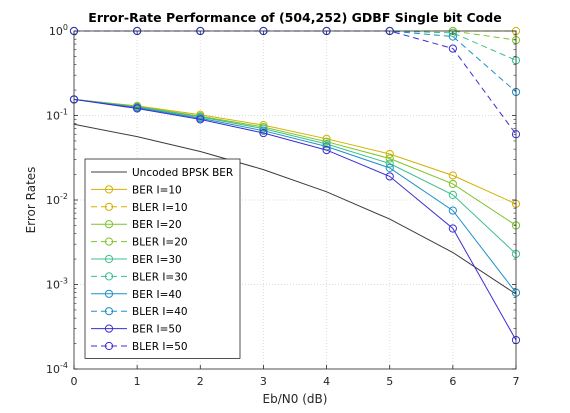  What do you see at coordinates (295, 399) in the screenshot?
I see `x-axis-label: Eb/N0 (dB)` at bounding box center [295, 399].